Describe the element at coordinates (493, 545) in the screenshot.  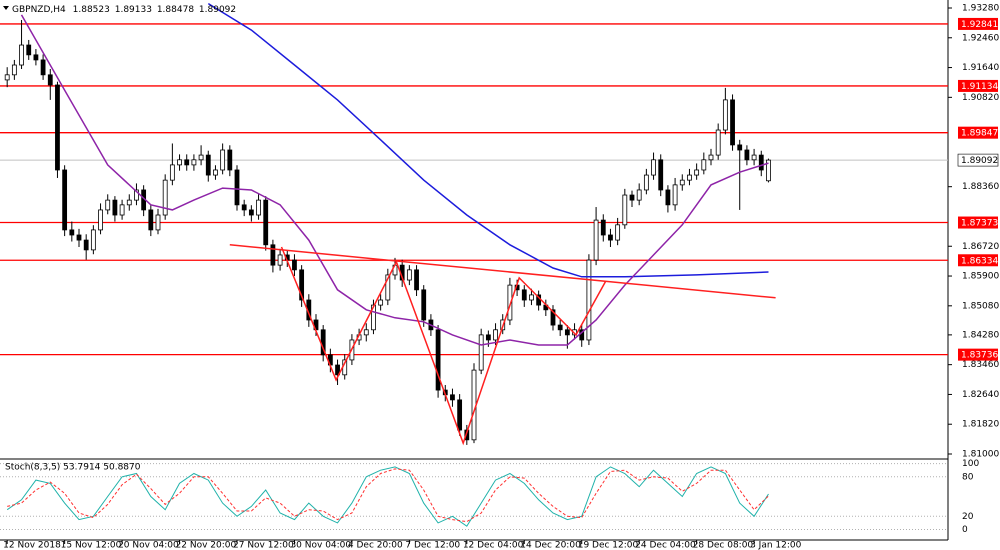
I see `x-tick-label: 12 Dec 04:00` at that location.